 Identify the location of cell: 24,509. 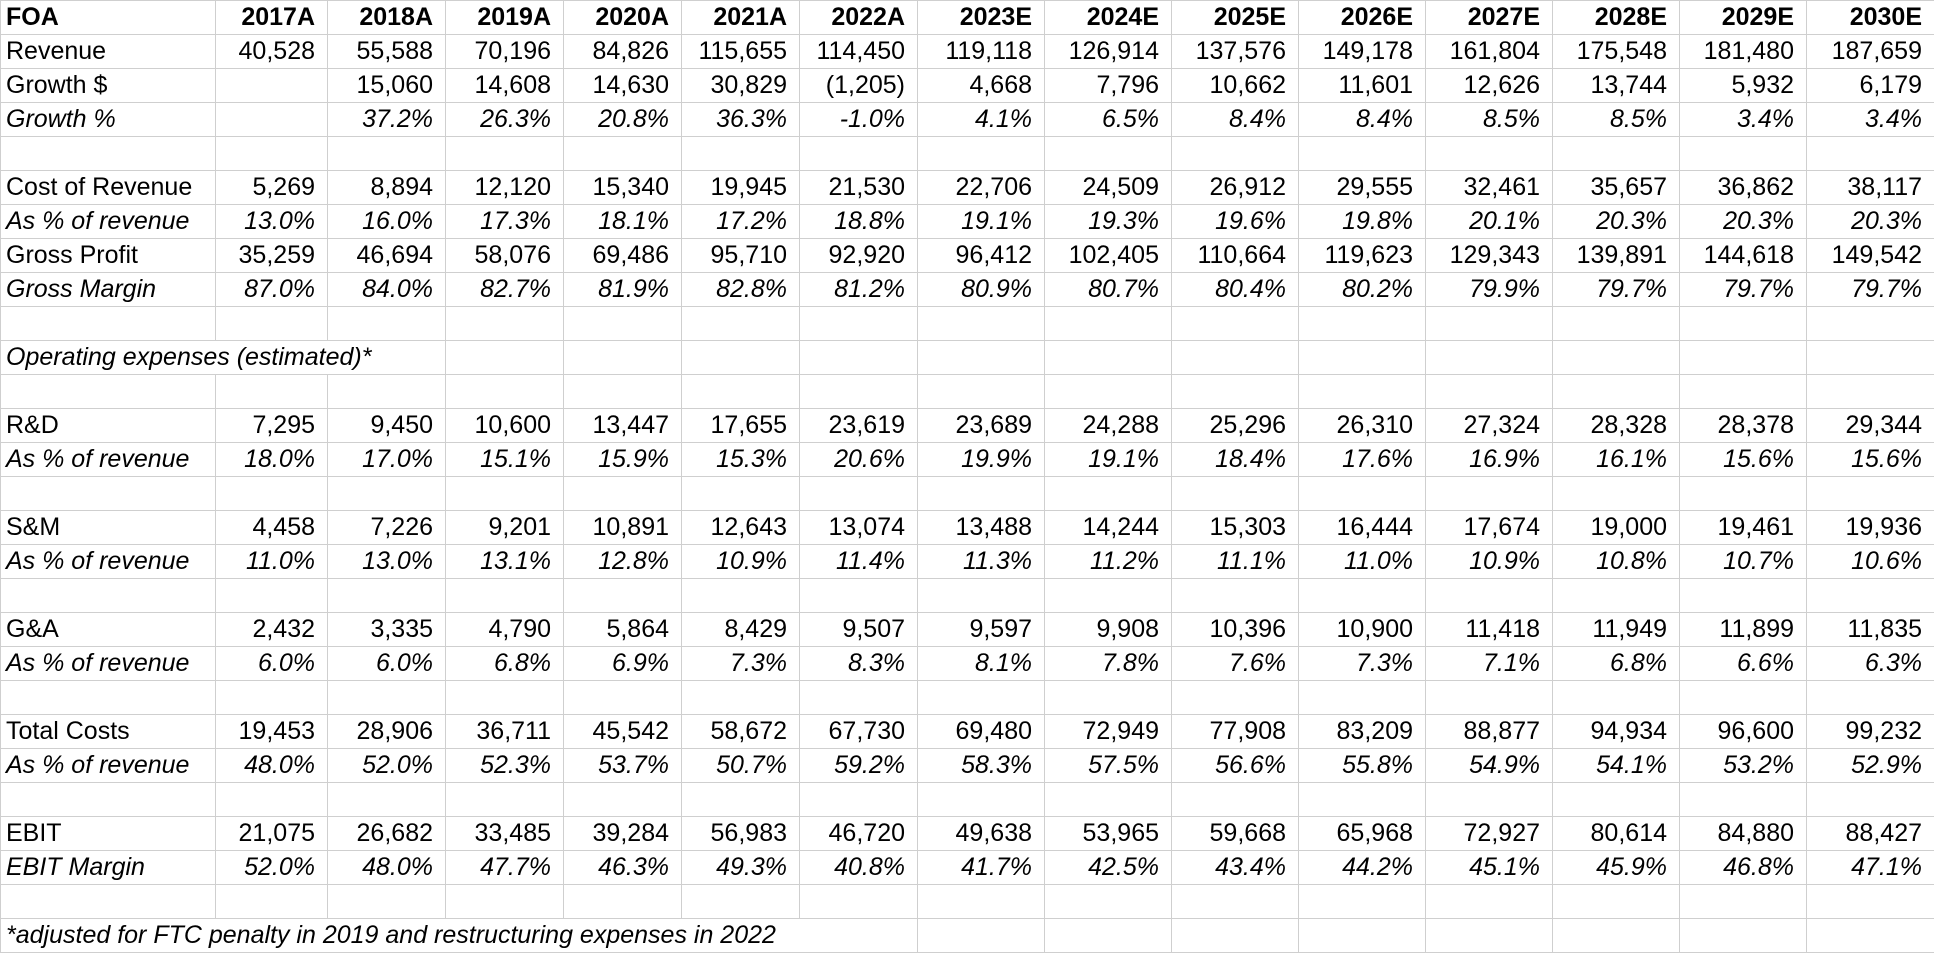
(1108, 187).